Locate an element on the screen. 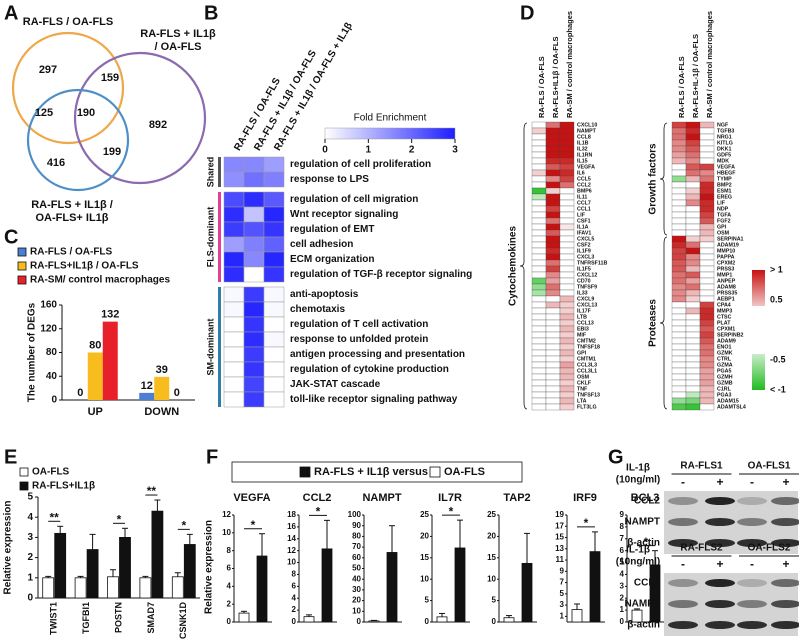 Image resolution: width=799 pixels, height=640 pixels. lane-label: - is located at coordinates (683, 482).